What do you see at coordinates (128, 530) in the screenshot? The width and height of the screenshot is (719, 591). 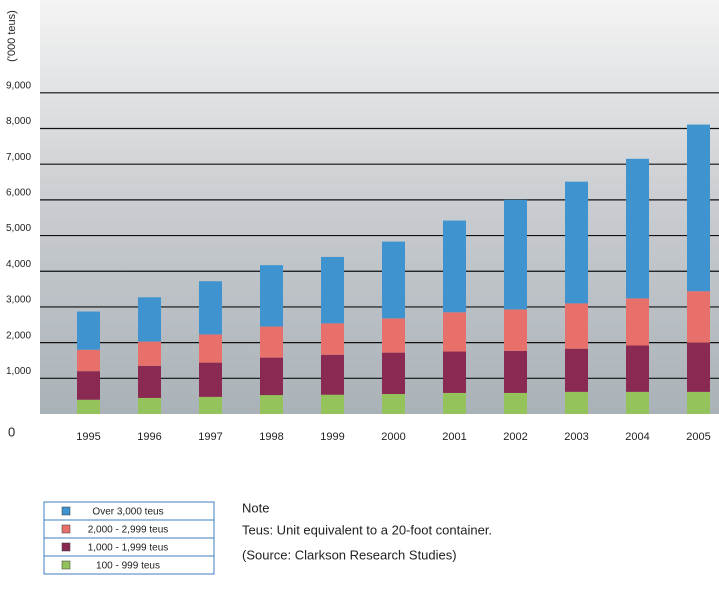 I see `legend-label: 2,000 - 2,999 teus` at bounding box center [128, 530].